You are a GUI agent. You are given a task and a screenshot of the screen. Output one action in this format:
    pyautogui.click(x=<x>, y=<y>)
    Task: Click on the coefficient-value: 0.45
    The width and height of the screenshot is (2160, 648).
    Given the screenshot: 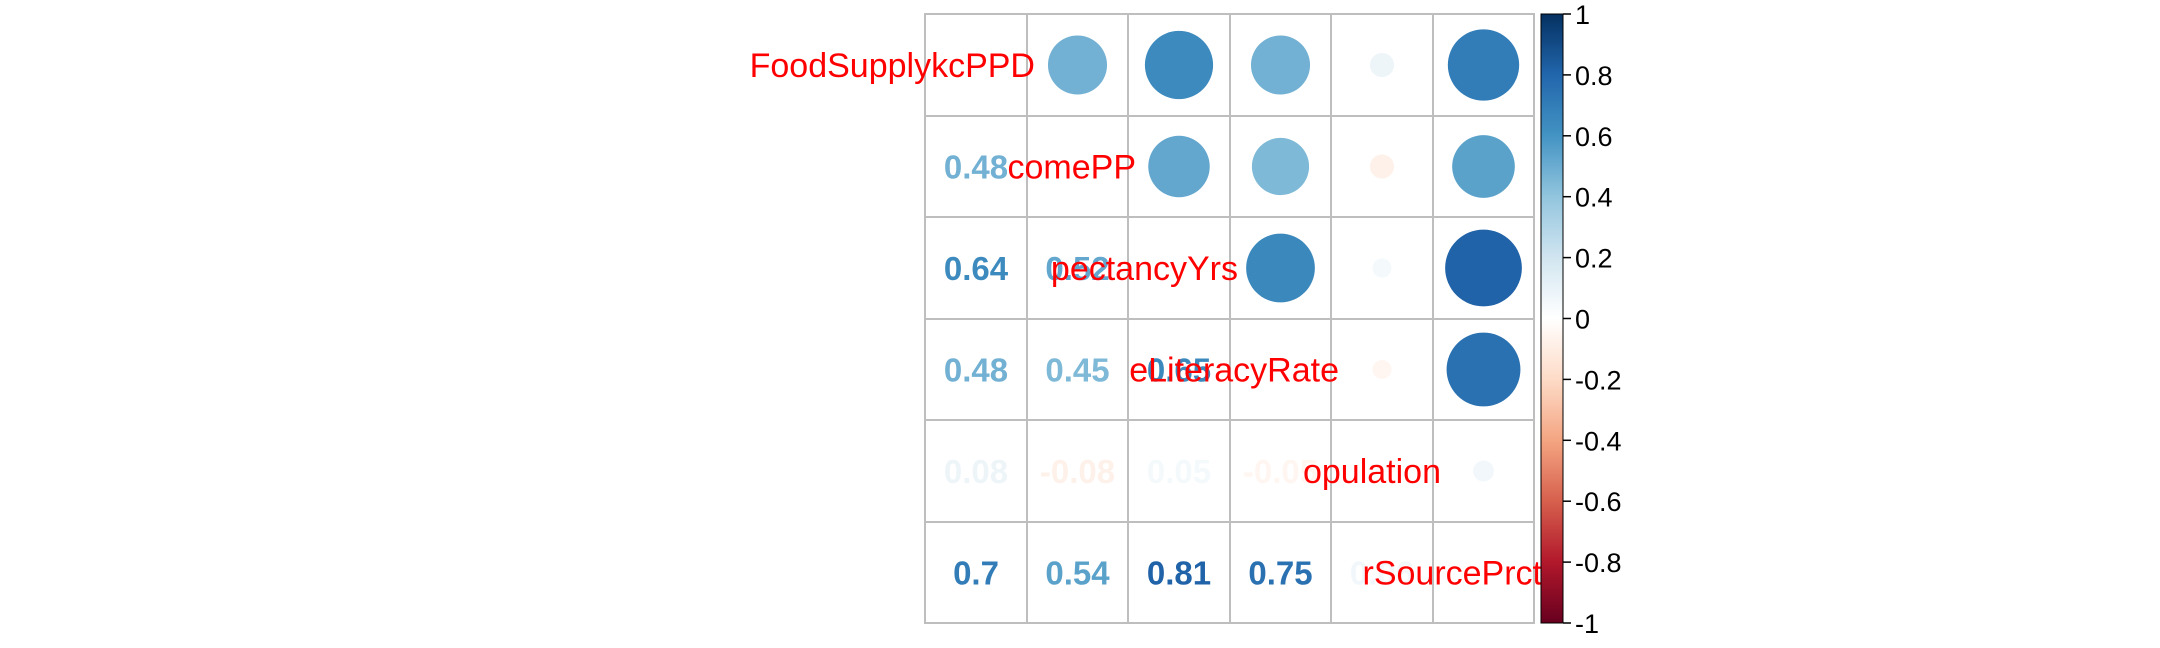 What is the action you would take?
    pyautogui.click(x=1077, y=370)
    